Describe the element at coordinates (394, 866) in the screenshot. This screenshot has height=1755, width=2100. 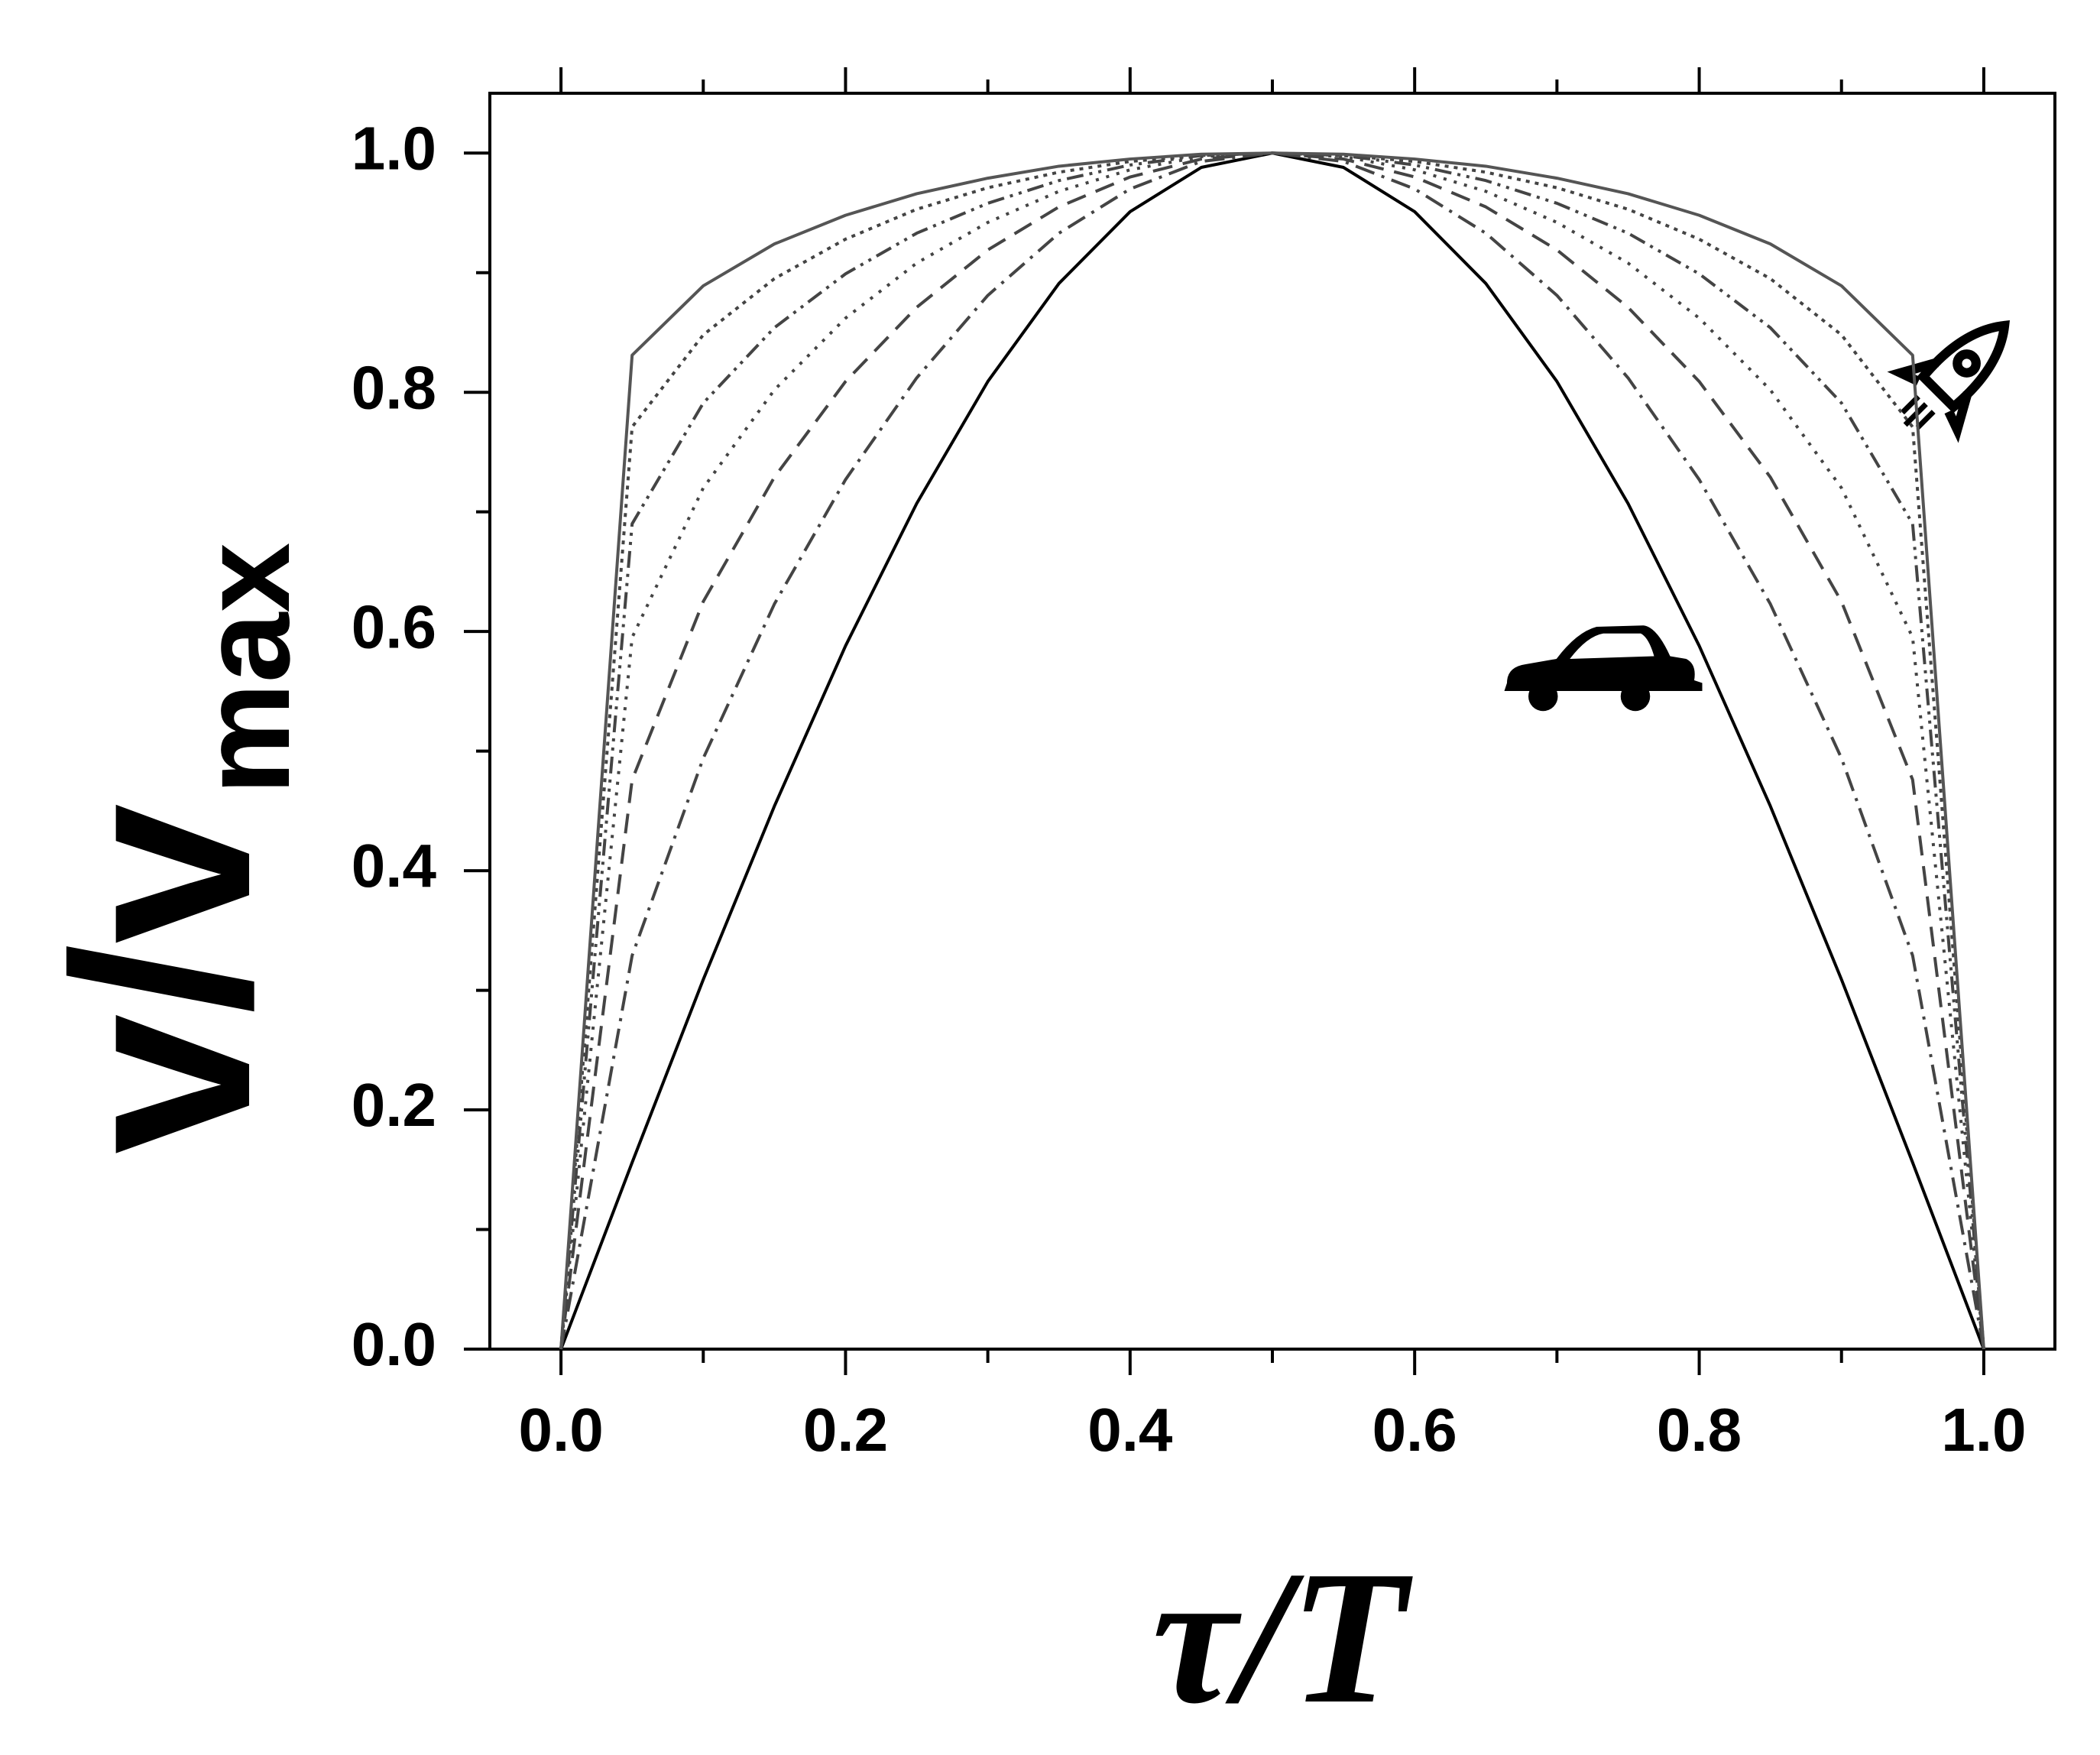
I see `y-tick-label: 0.4` at that location.